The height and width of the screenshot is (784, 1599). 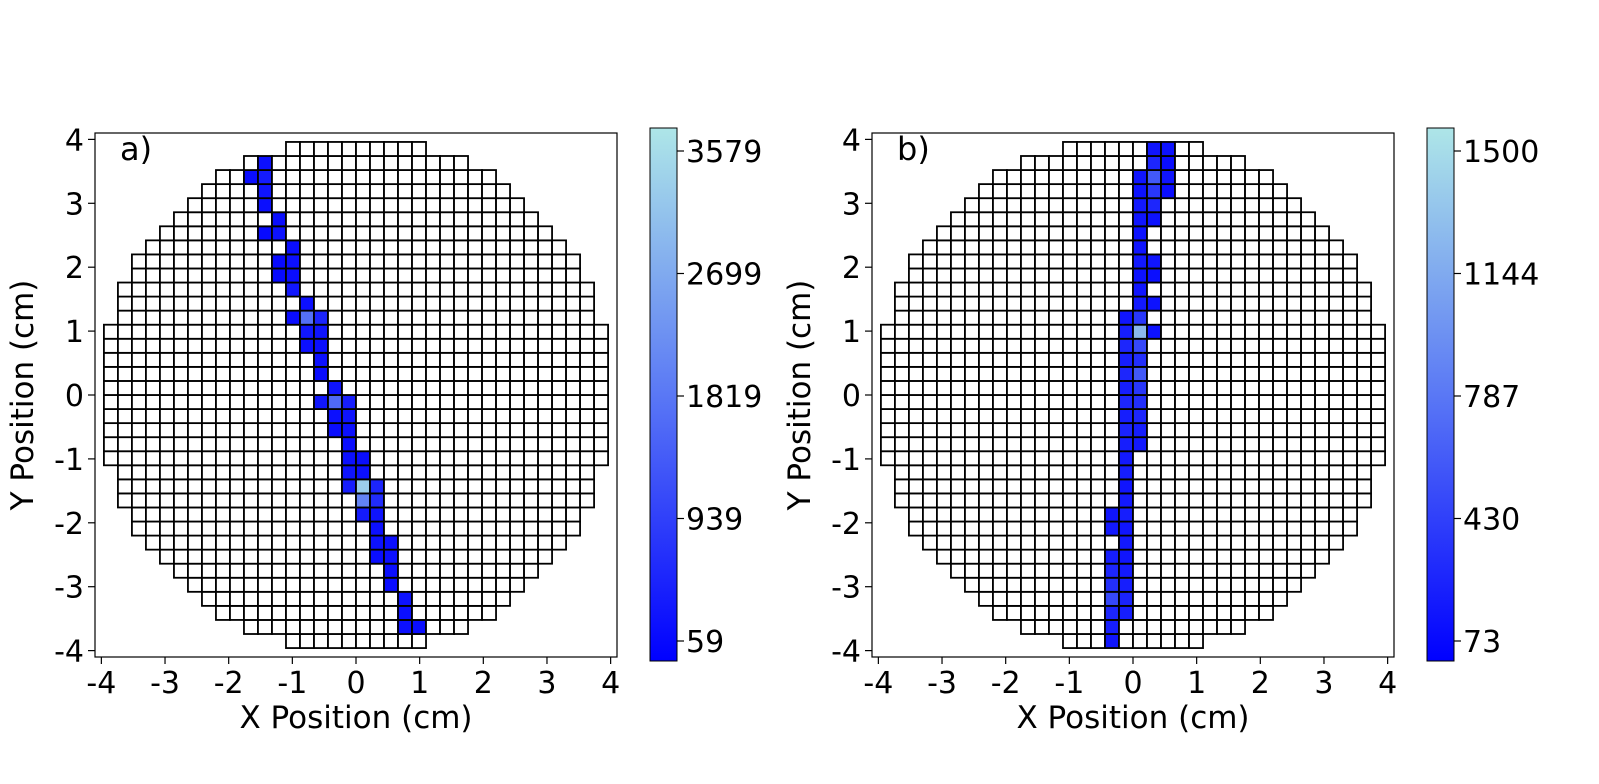 I want to click on y-tick-label: 2, so click(x=851, y=268).